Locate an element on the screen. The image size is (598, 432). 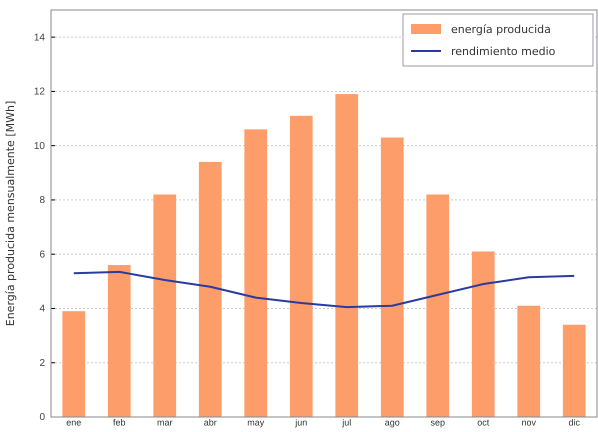
x-tick-label: oct is located at coordinates (483, 422).